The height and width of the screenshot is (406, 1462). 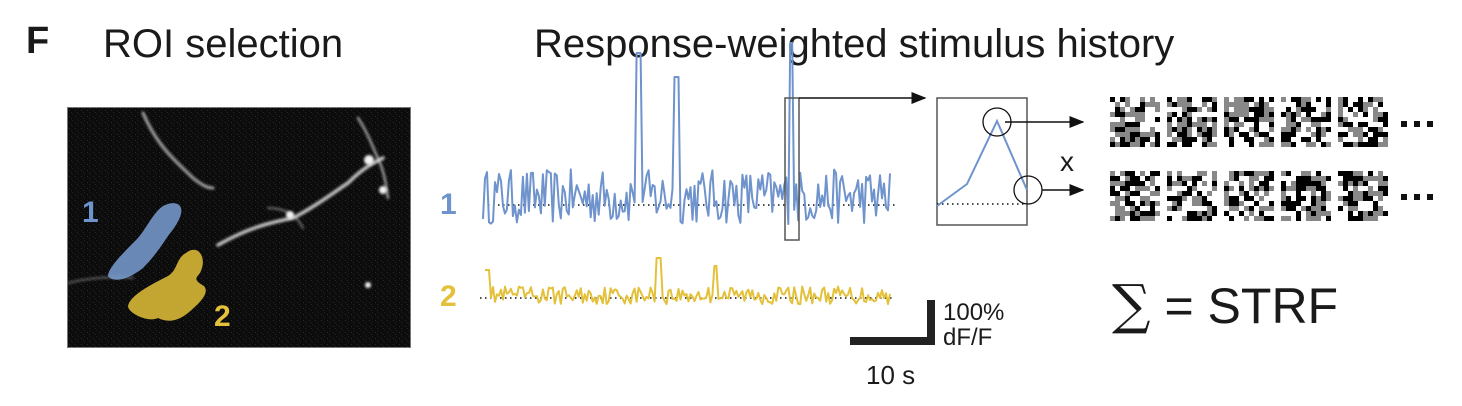 I want to click on inset-response-curve, so click(x=982, y=162).